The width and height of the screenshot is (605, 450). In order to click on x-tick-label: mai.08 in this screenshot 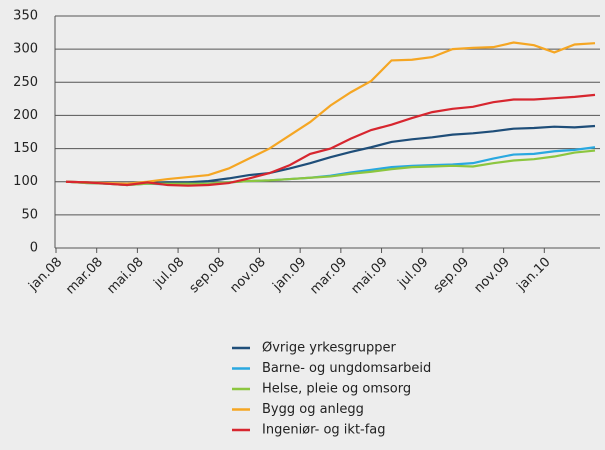, I will do `click(125, 276)`.